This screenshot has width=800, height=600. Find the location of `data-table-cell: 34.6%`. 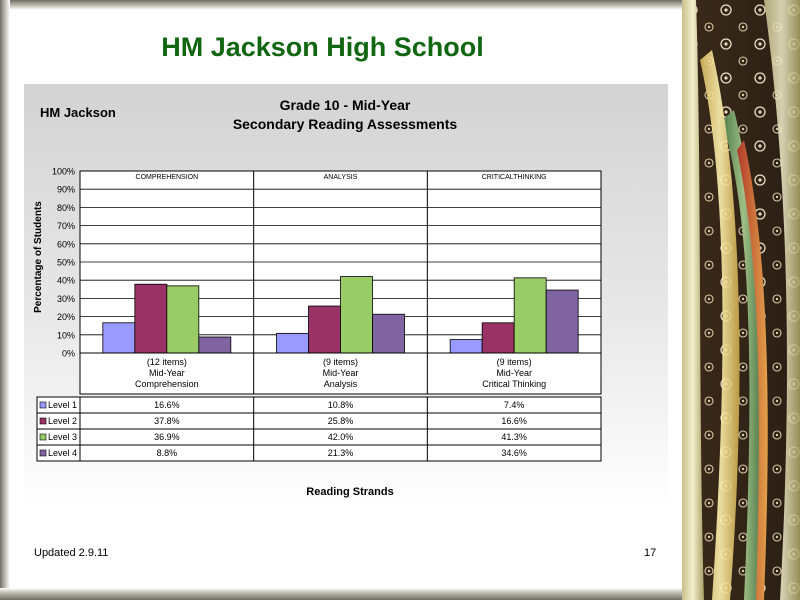

data-table-cell: 34.6% is located at coordinates (514, 453).